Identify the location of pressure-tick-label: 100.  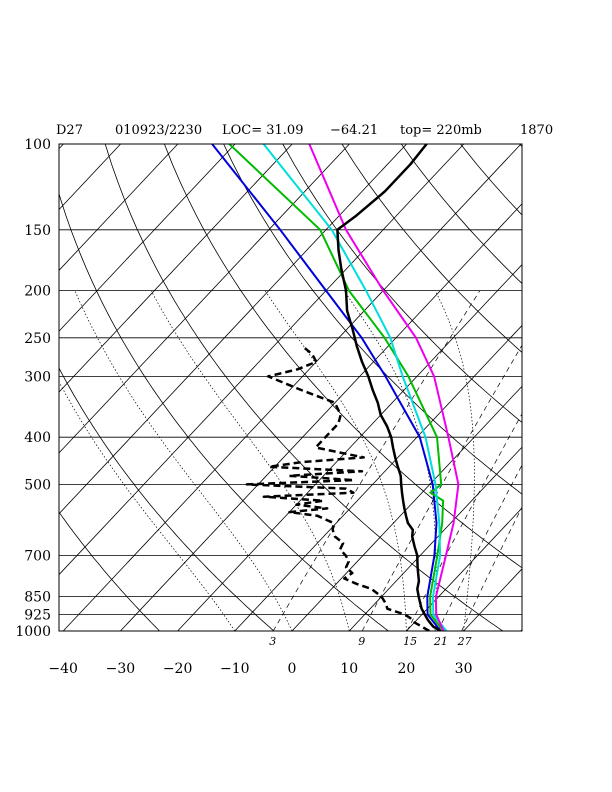
(37, 145).